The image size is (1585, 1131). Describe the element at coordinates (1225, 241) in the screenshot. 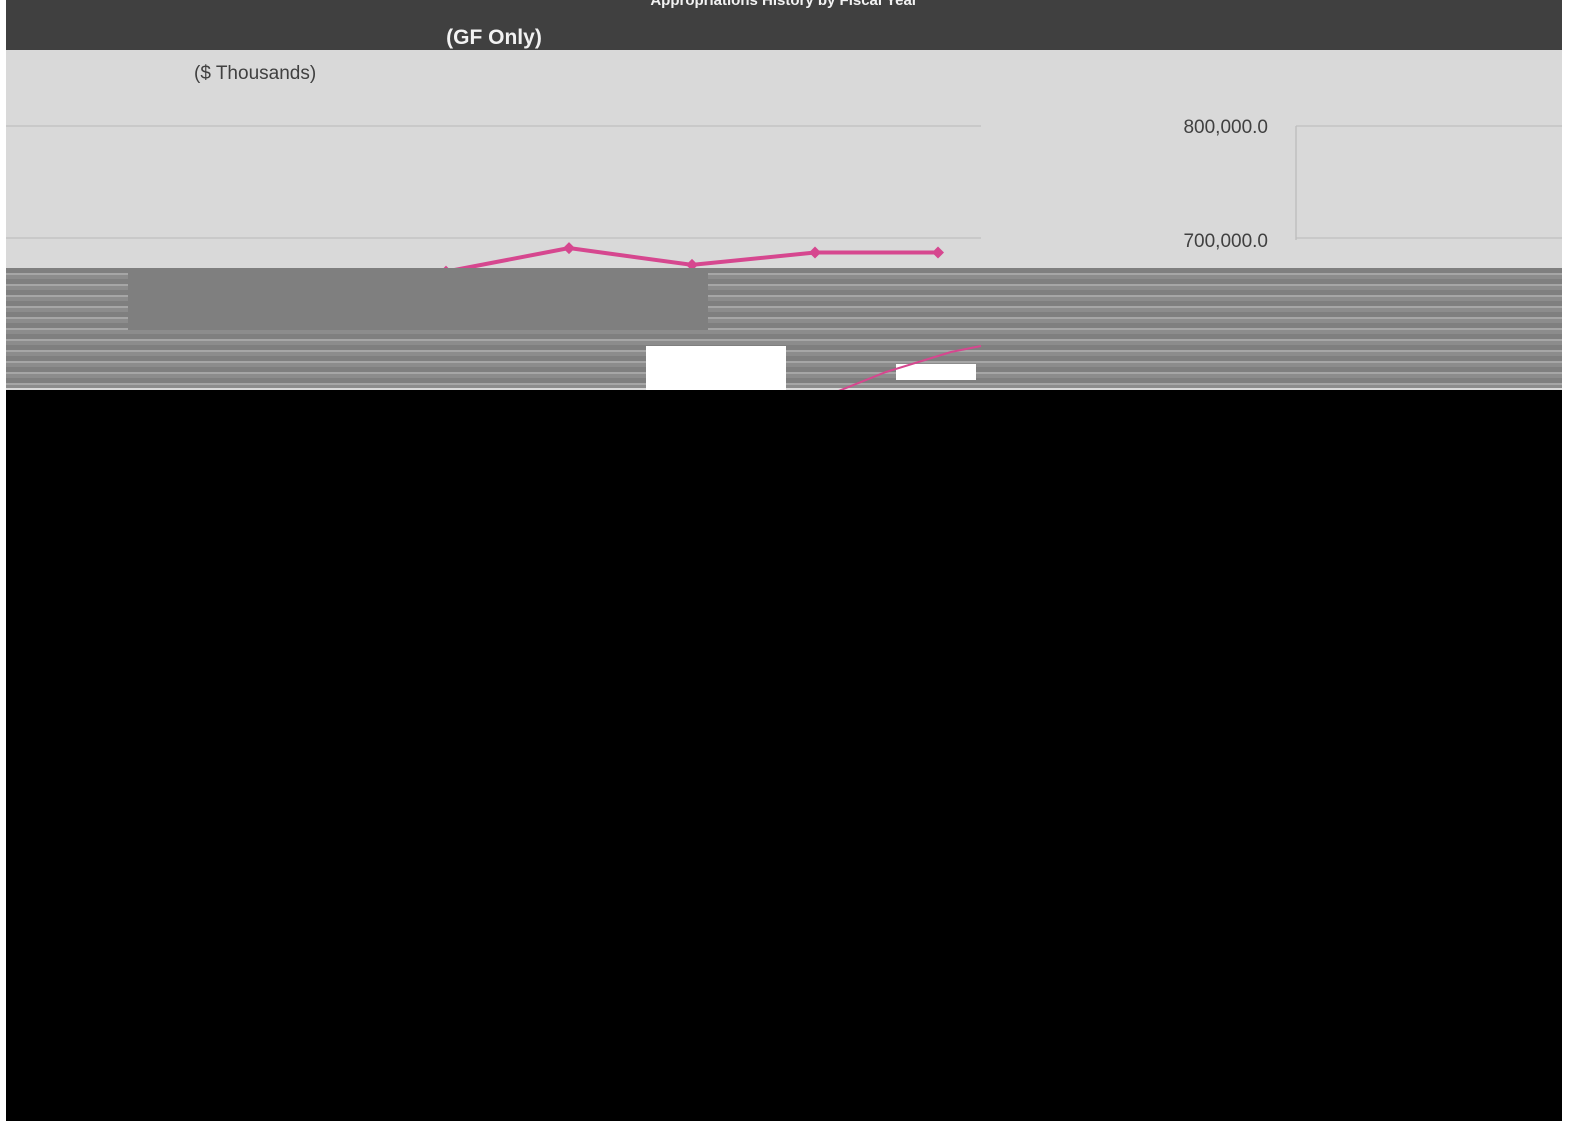

I see `y-tick-label: 700,000.0` at that location.